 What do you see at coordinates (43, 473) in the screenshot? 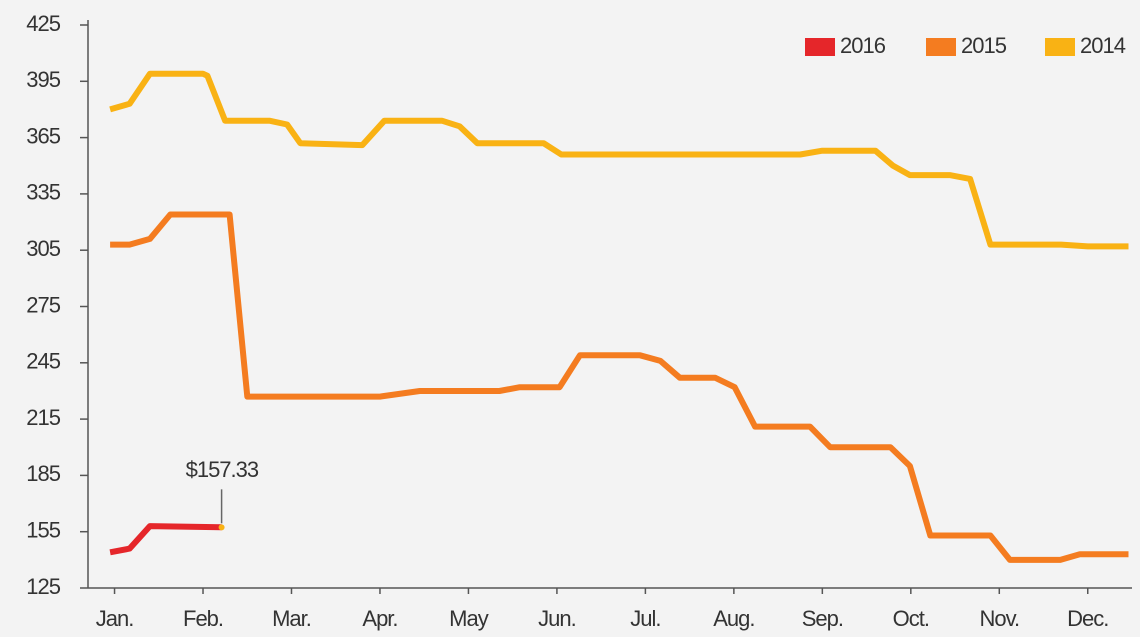
I see `y-tick-label: 185` at bounding box center [43, 473].